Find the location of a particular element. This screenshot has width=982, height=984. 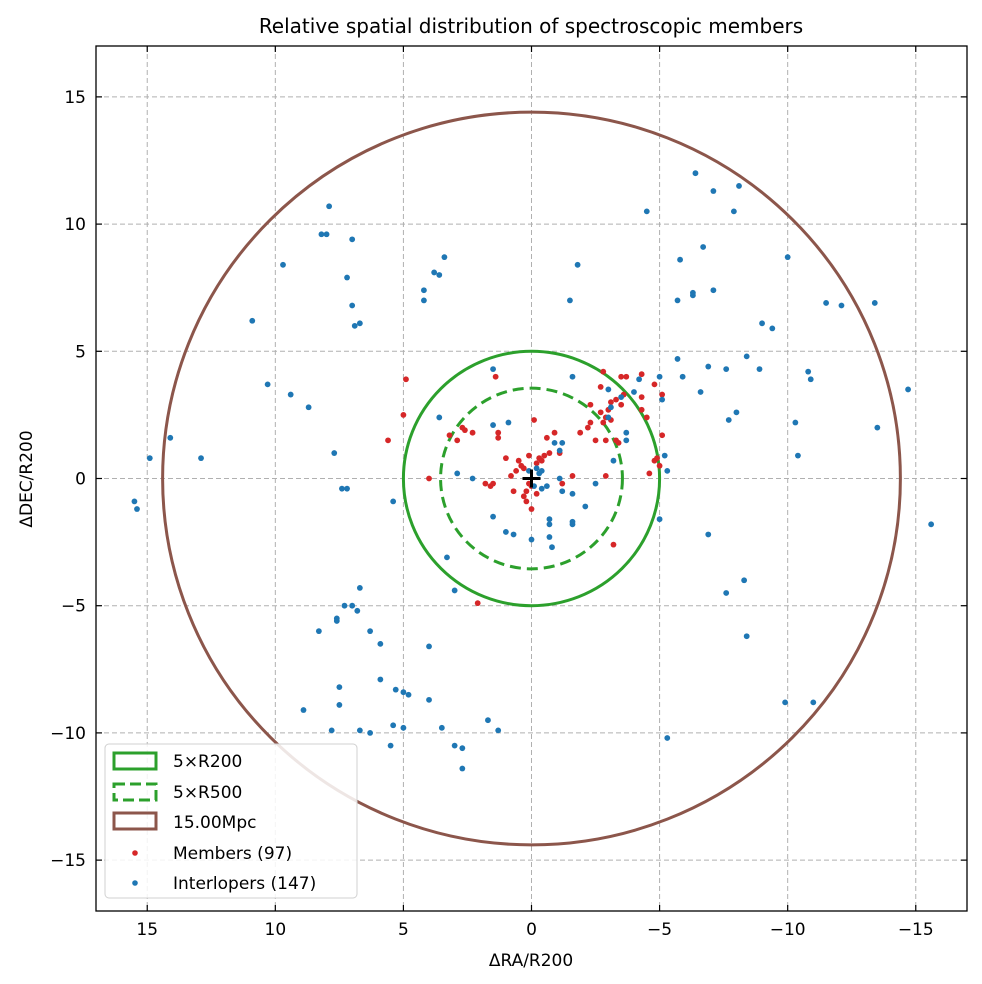

y-tick-label: −10 is located at coordinates (68, 734).